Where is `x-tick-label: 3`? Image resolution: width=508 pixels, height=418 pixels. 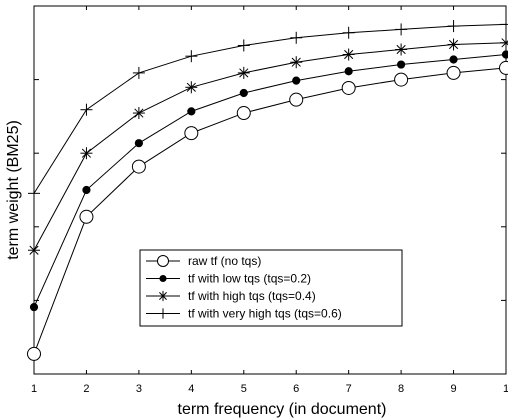
x-tick-label: 3 is located at coordinates (139, 389).